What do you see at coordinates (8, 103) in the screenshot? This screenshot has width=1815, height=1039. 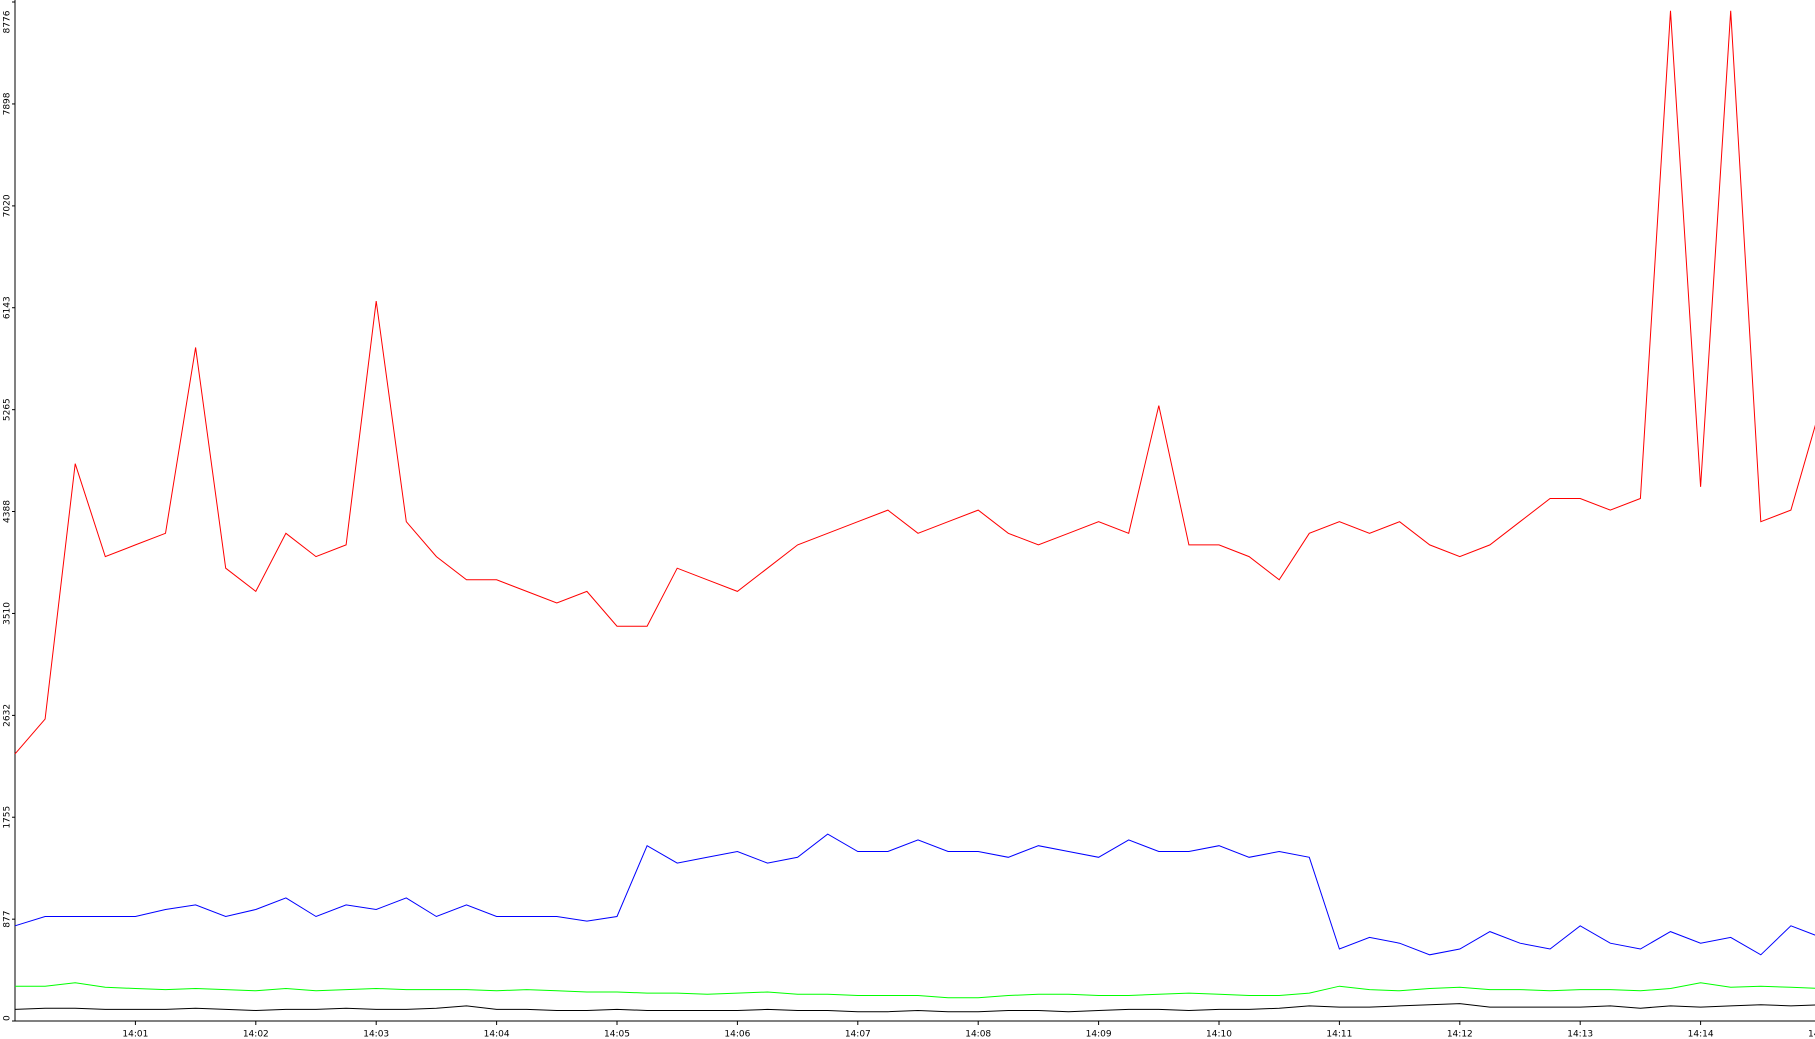 I see `y-tick-label: 7898` at bounding box center [8, 103].